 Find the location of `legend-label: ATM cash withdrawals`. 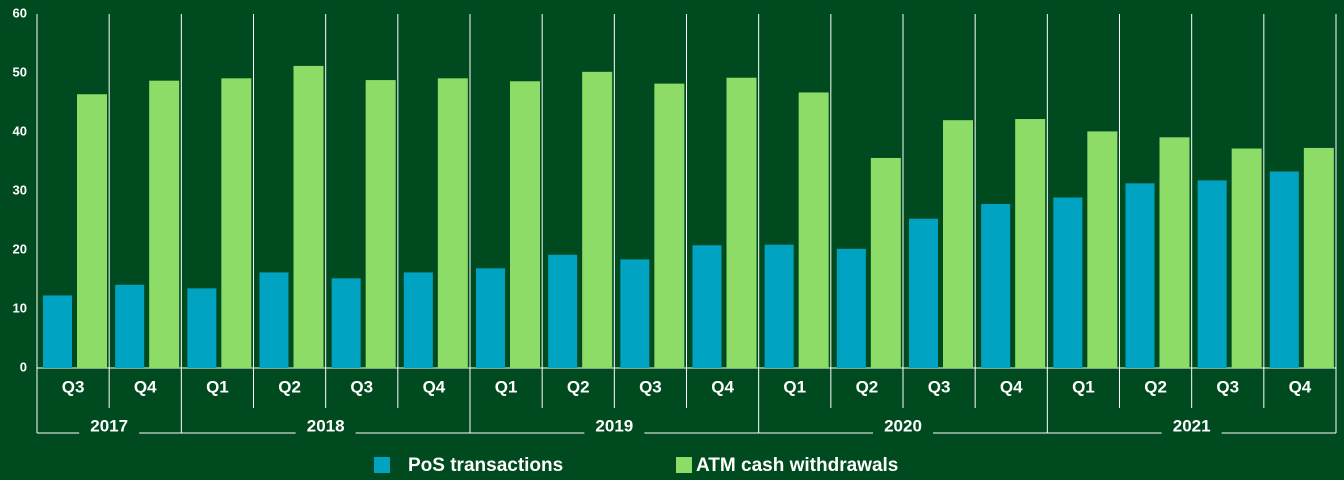

legend-label: ATM cash withdrawals is located at coordinates (797, 465).